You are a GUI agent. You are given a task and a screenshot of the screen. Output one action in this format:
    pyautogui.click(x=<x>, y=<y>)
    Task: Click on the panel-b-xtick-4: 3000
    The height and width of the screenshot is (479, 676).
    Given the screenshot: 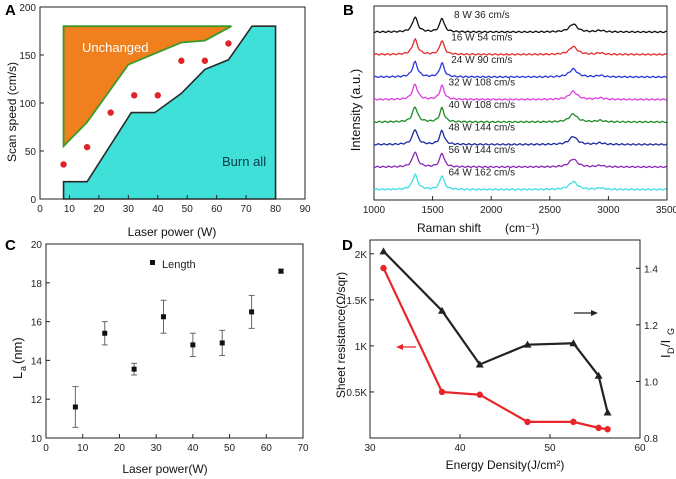 What is the action you would take?
    pyautogui.click(x=608, y=210)
    